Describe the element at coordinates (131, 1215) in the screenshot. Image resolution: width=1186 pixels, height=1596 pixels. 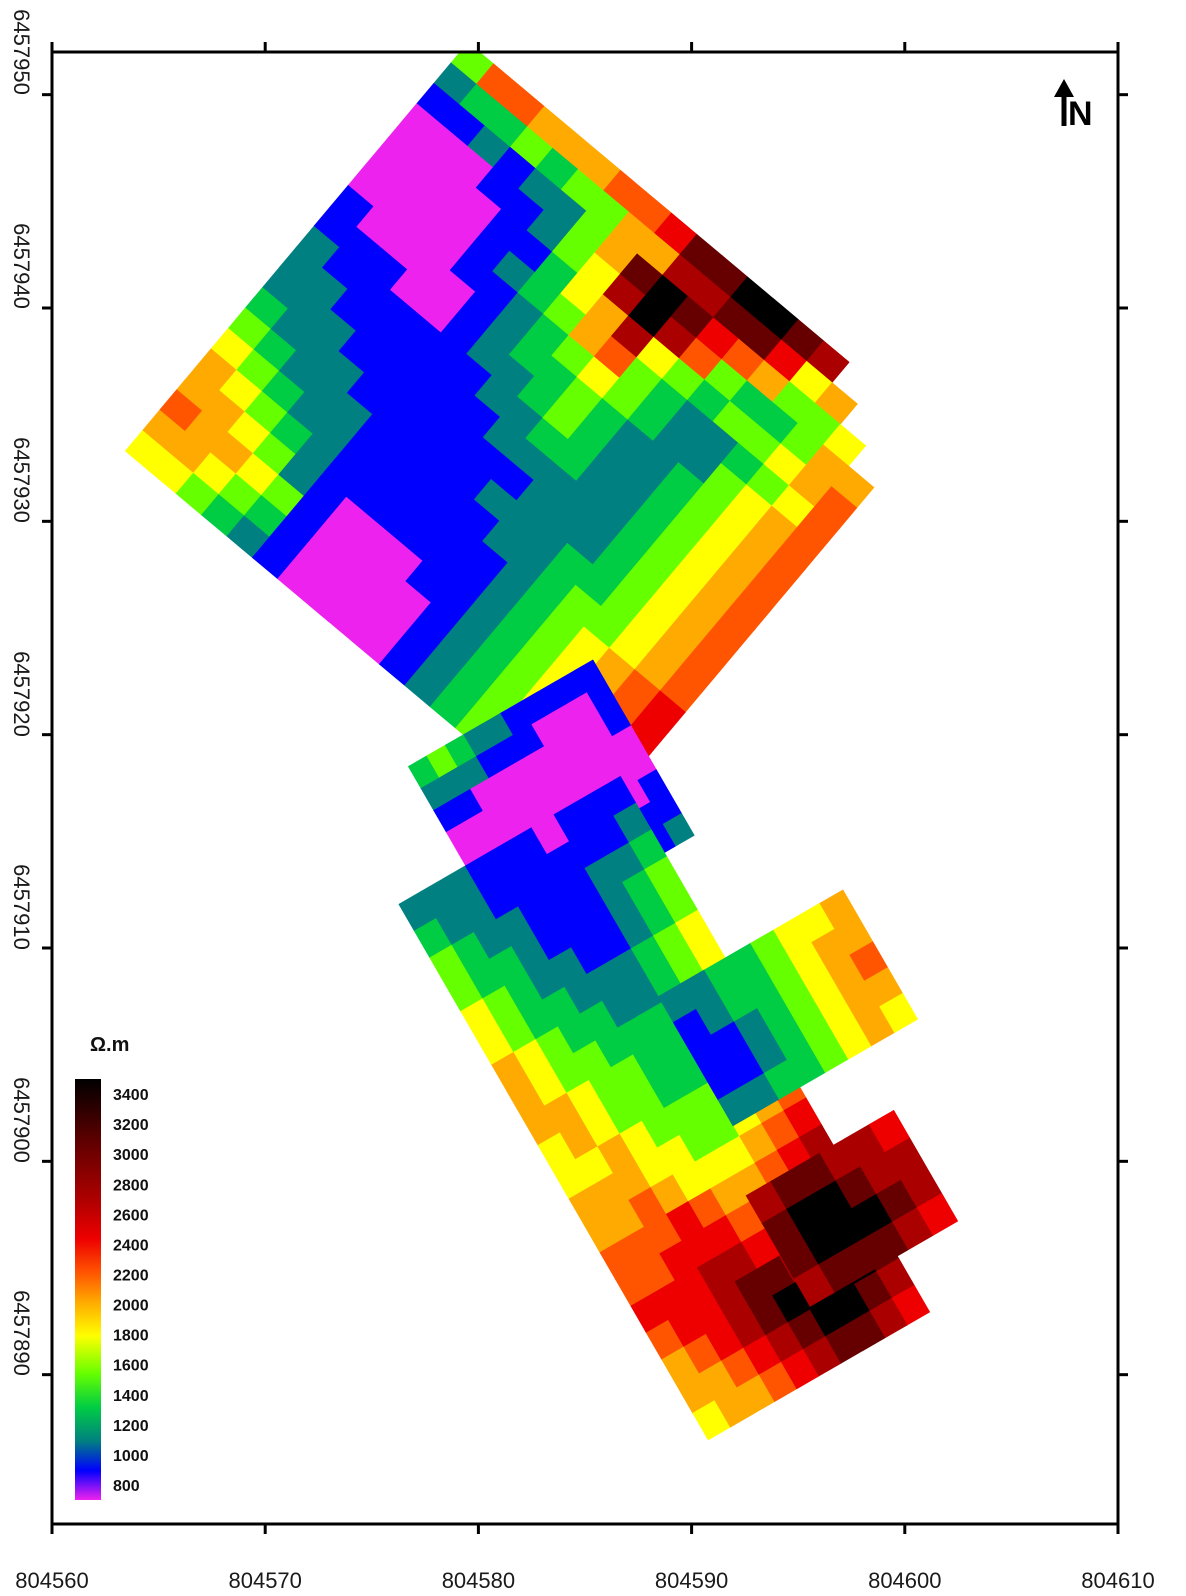
I see `legend-tick-label: 2600` at that location.